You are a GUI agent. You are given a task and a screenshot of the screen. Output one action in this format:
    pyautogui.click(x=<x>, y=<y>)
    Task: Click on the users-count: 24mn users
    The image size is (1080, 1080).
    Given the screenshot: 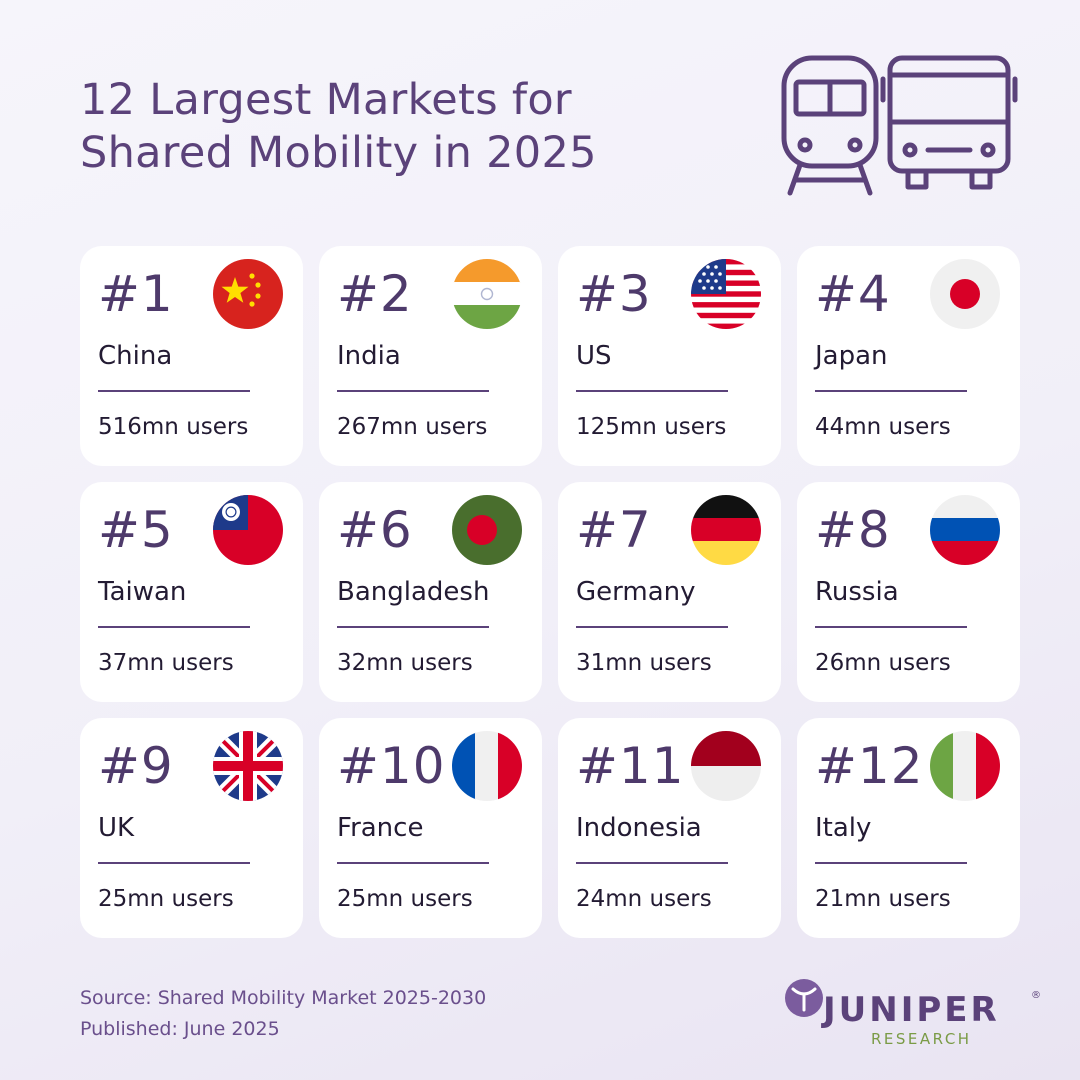 What is the action you would take?
    pyautogui.click(x=644, y=899)
    